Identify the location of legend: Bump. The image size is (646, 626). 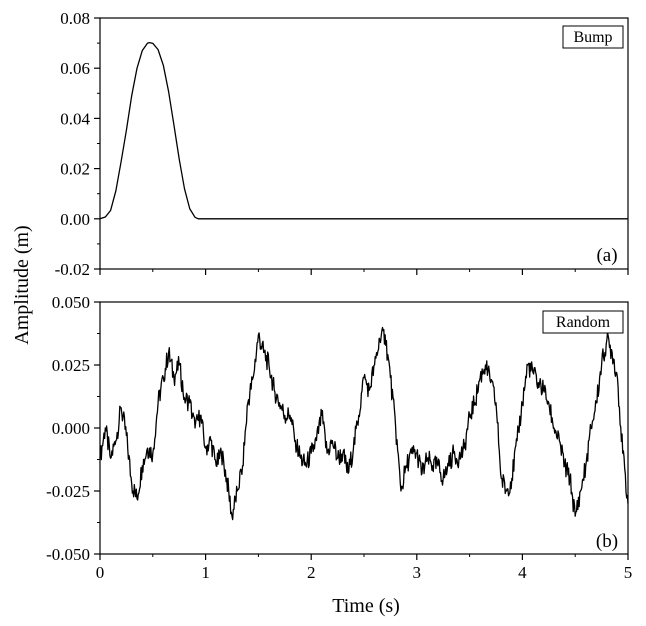
(593, 37).